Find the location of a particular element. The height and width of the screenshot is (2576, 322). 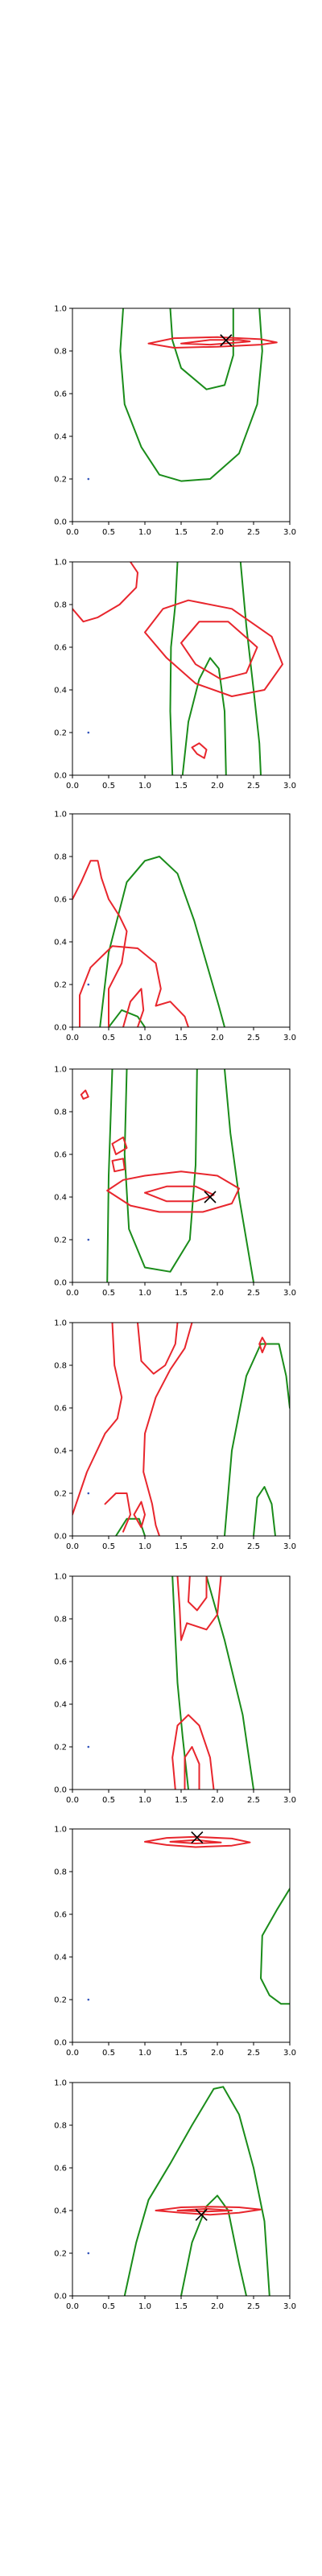

chart-1: 0.0 0.5 1.0 1.5 2.0 2.5 3.0 0.0 0.2 0.4 0.6 0.8 1.0 is located at coordinates (175, 422).